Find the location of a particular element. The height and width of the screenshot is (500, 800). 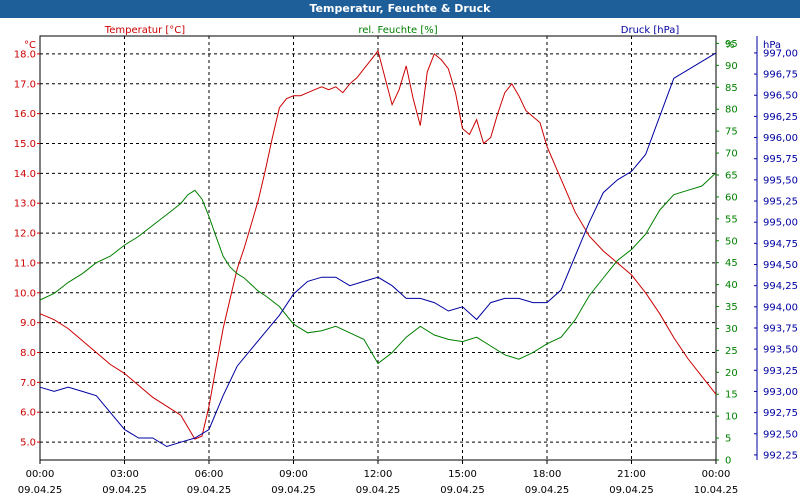

temp-tick-label: 14.0 is located at coordinates (25, 174).